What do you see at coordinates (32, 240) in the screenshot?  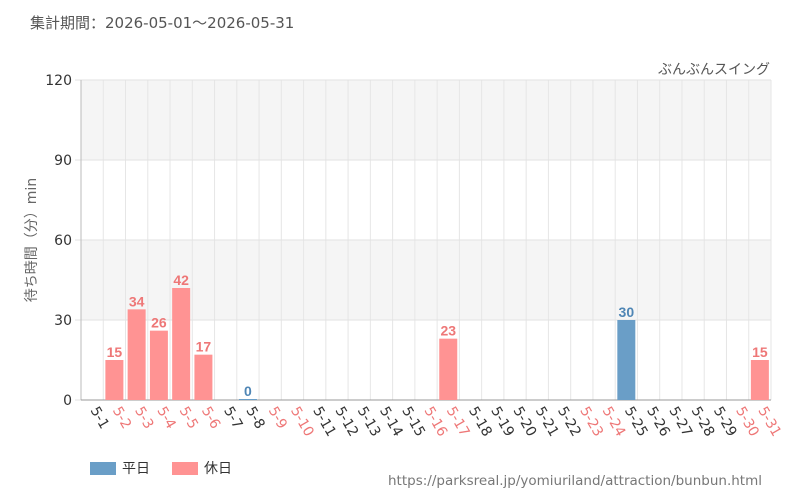 I see `y-axis-label: 待ち時間（分）min` at bounding box center [32, 240].